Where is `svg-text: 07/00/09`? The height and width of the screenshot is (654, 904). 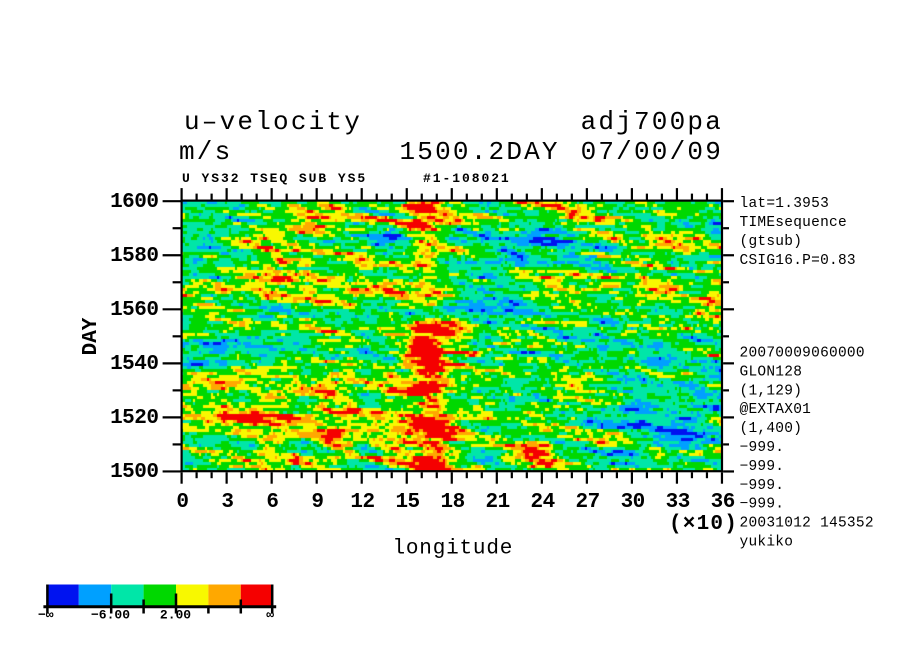
svg-text: 07/00/09 is located at coordinates (652, 152).